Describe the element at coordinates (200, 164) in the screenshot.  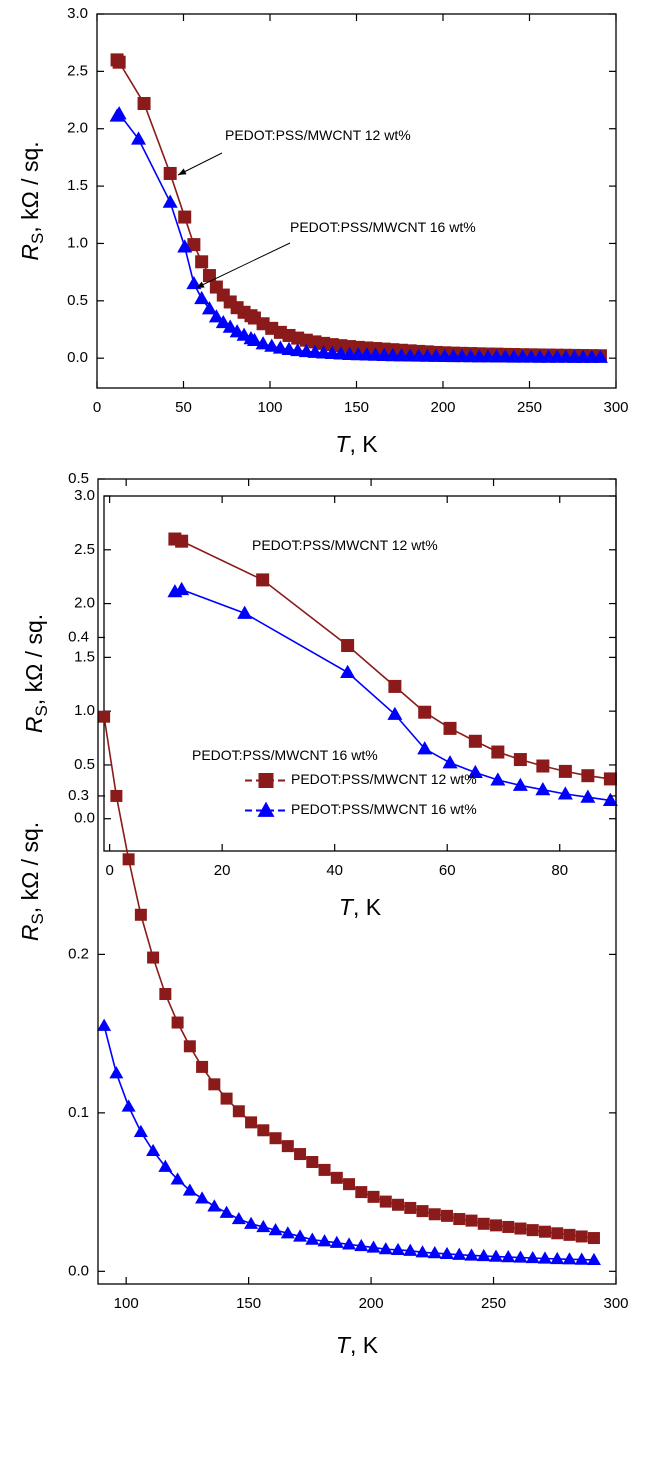
I see `annotation-arrow` at that location.